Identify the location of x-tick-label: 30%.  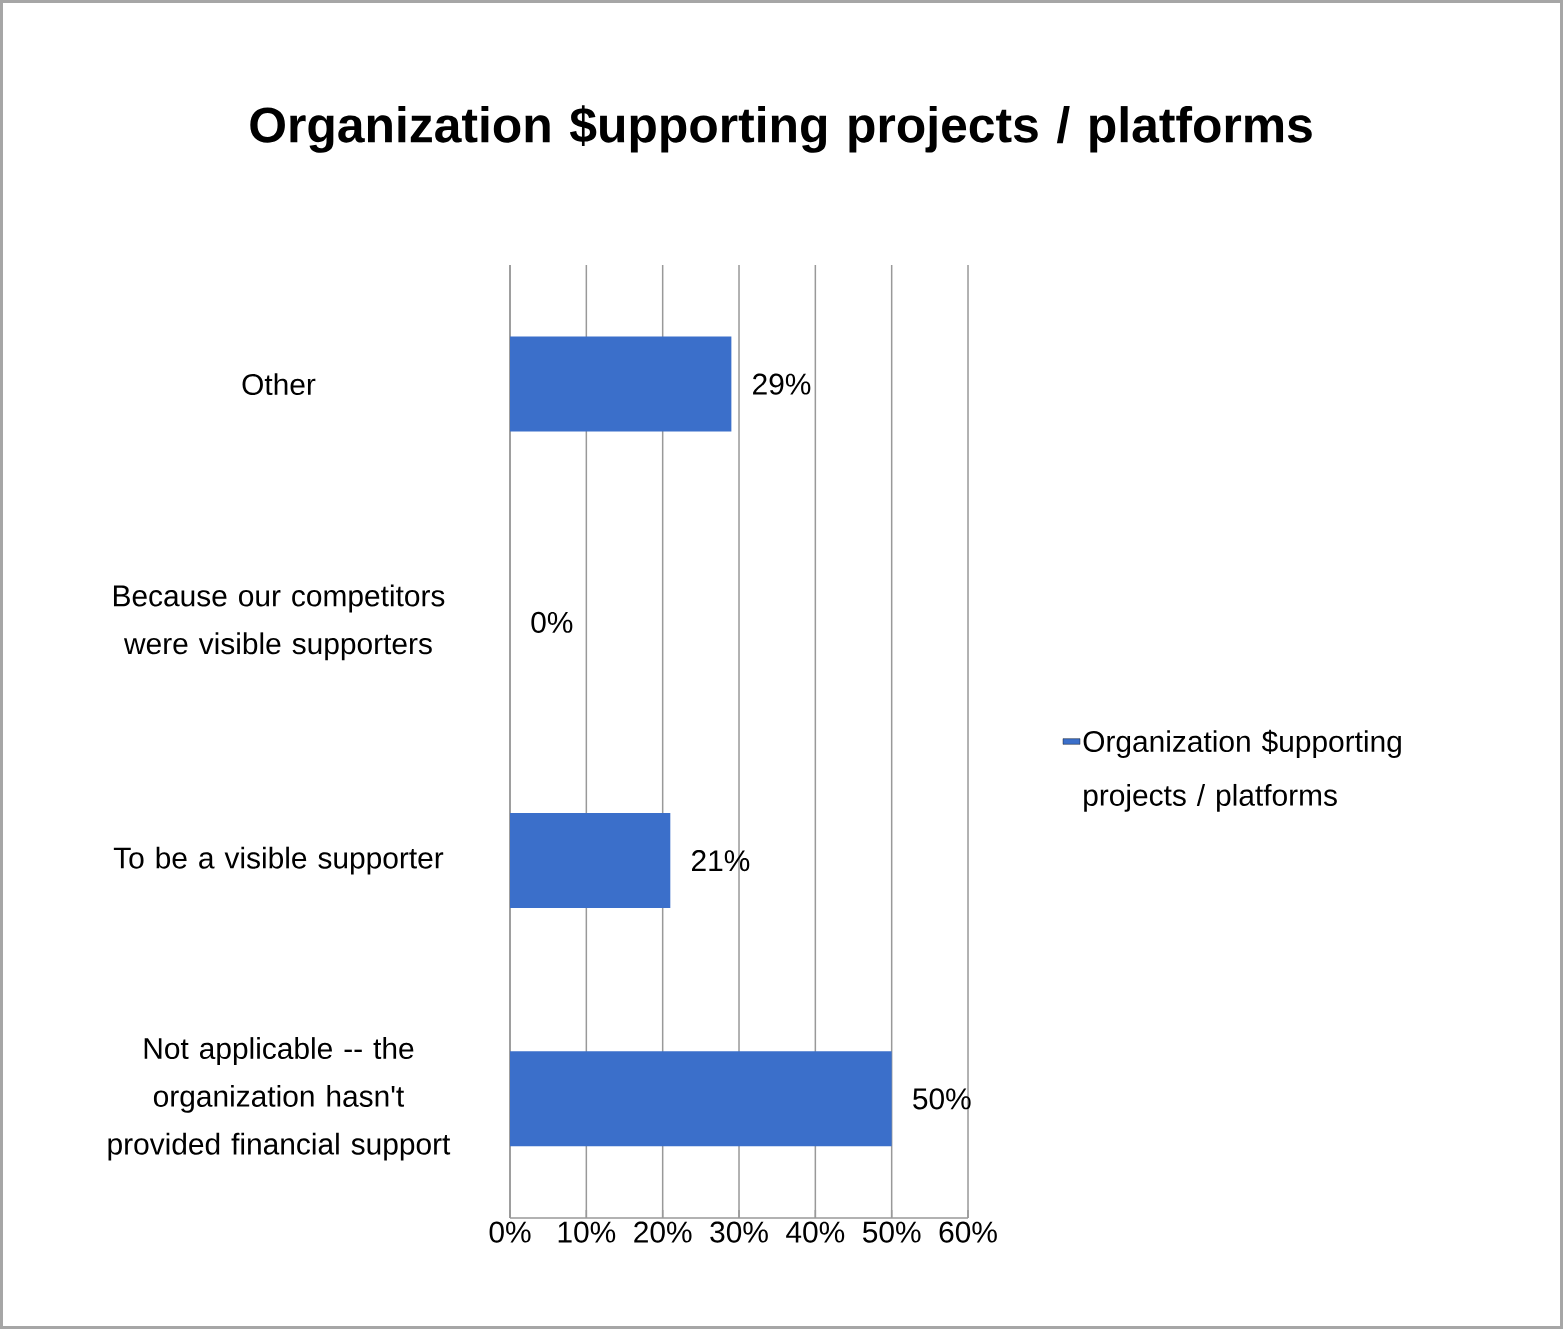
(739, 1232).